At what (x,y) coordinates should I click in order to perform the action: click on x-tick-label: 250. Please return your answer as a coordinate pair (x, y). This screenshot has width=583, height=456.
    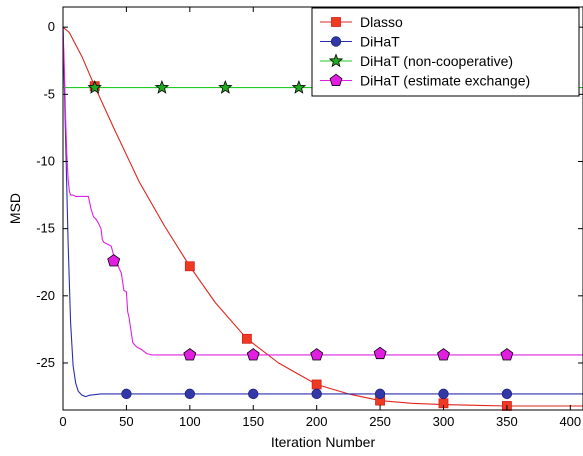
    Looking at the image, I should click on (380, 421).